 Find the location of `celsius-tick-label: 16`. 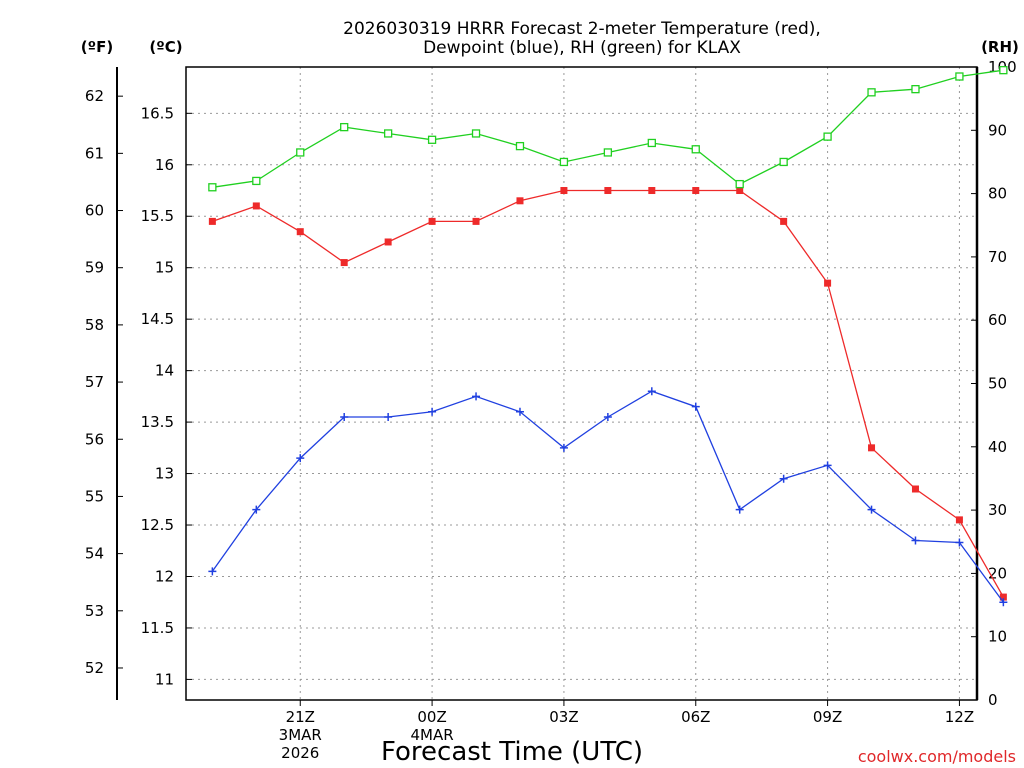

celsius-tick-label: 16 is located at coordinates (164, 165).